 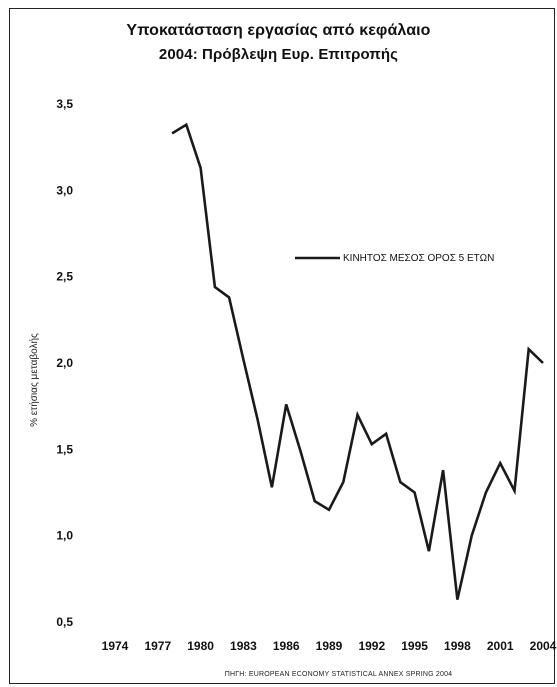 What do you see at coordinates (64, 622) in the screenshot?
I see `y-tick-label: 0,5` at bounding box center [64, 622].